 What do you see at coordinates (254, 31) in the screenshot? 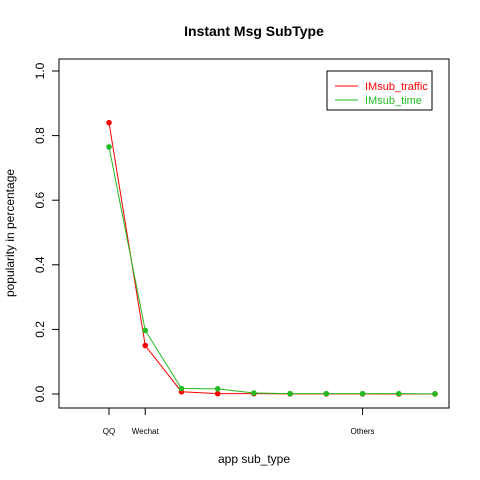
I see `chart-title: Instant Msg SubType` at bounding box center [254, 31].